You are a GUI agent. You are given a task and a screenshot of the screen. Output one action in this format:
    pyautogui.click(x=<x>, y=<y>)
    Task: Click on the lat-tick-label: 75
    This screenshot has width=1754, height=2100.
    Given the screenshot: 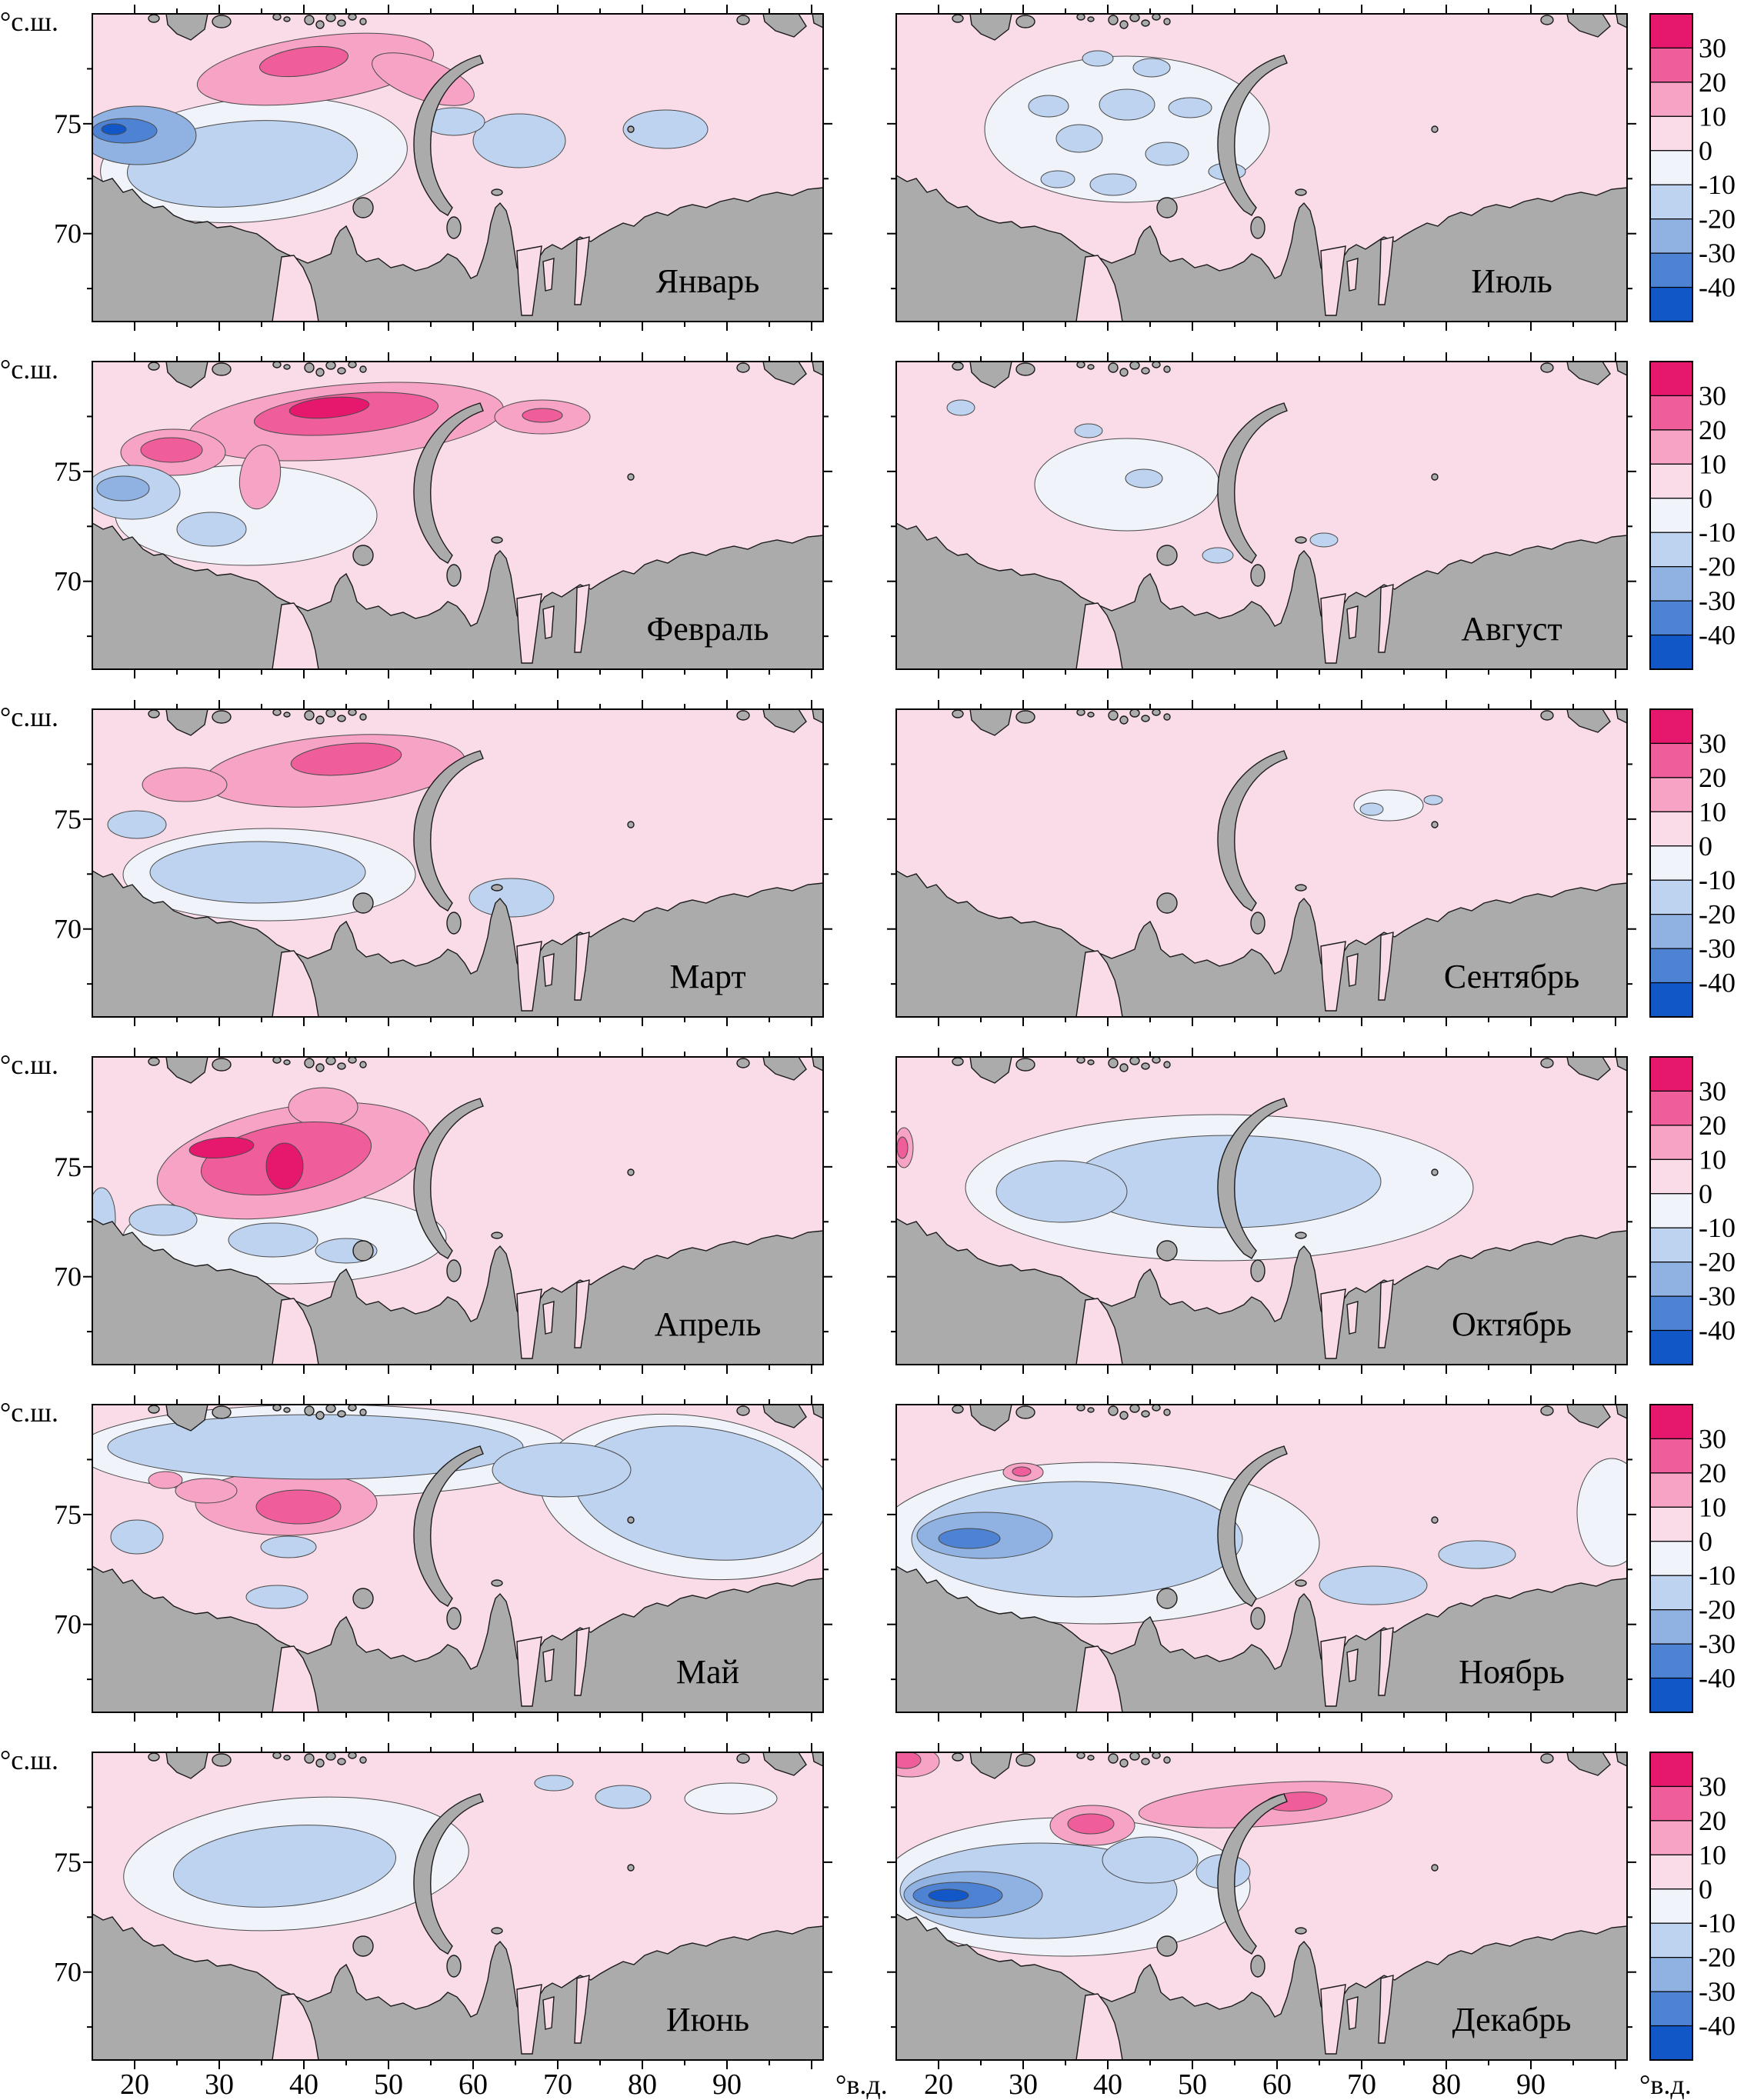 What is the action you would take?
    pyautogui.click(x=68, y=1167)
    